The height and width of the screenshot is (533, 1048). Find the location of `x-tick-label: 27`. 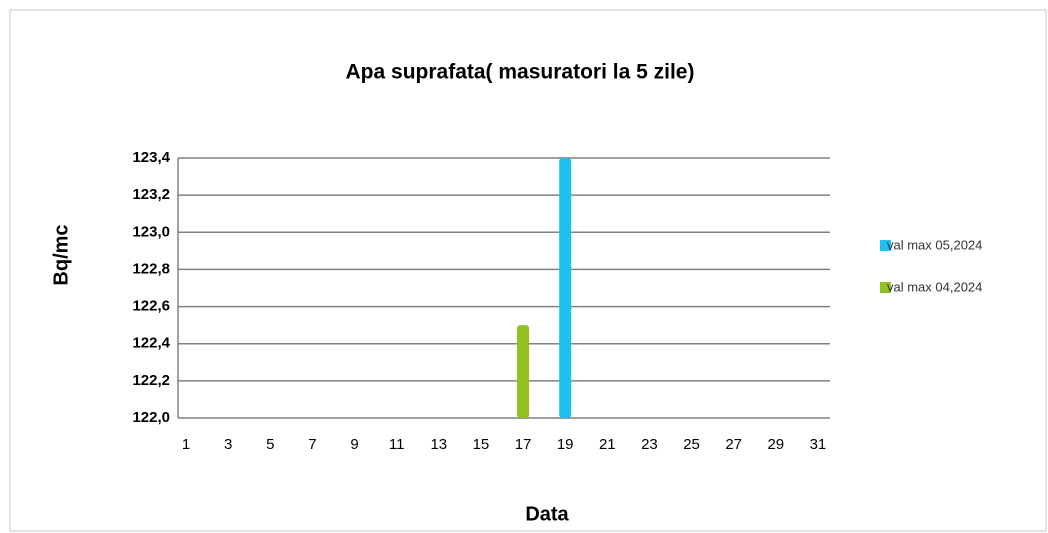

x-tick-label: 27 is located at coordinates (733, 444).